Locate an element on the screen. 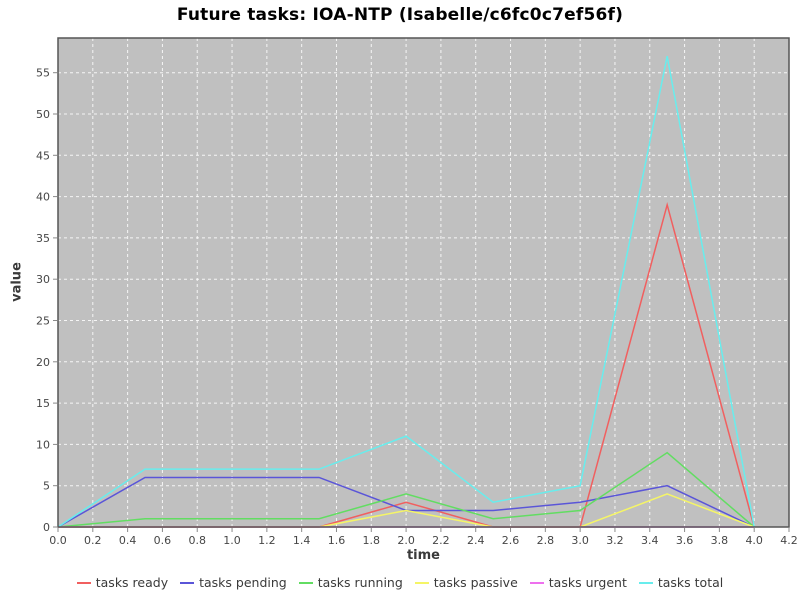 This screenshot has height=600, width=800. x-axis-label: time is located at coordinates (423, 555).